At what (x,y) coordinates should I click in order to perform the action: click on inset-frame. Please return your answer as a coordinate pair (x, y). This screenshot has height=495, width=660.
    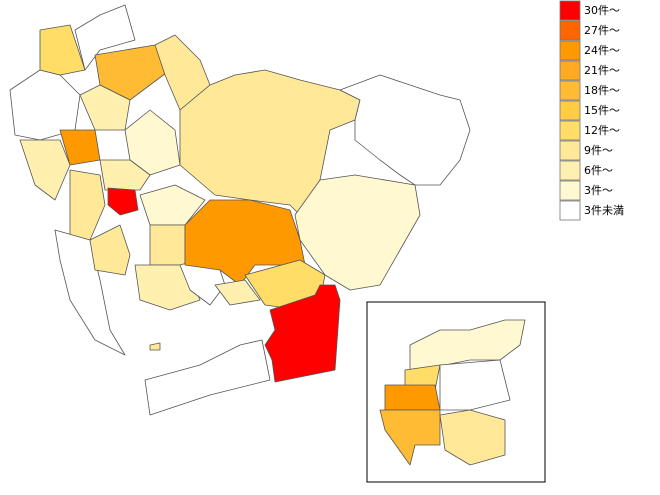
    Looking at the image, I should click on (456, 392).